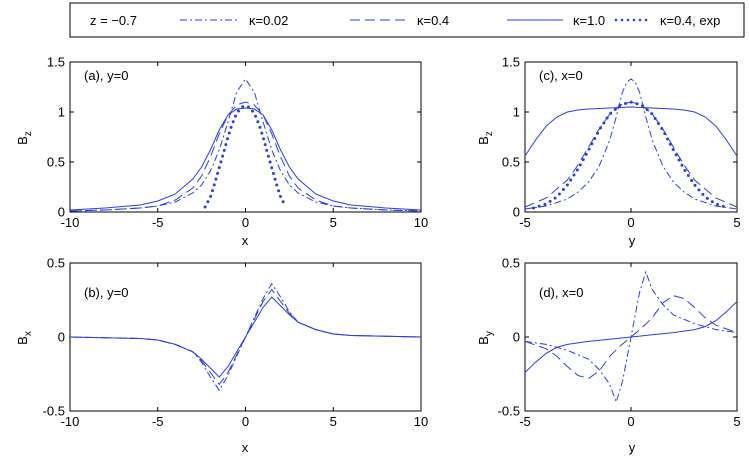 The image size is (749, 458). I want to click on panel-a-ytick-label: 1, so click(61, 112).